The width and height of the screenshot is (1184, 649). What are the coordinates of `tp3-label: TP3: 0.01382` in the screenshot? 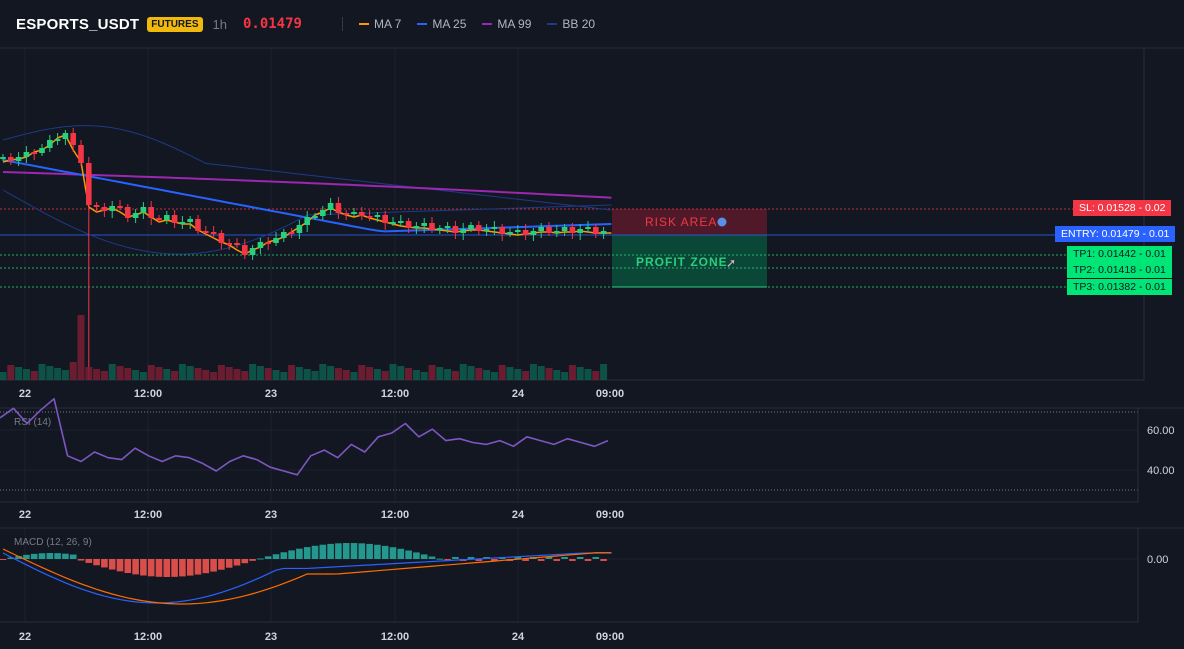 It's located at (1105, 287).